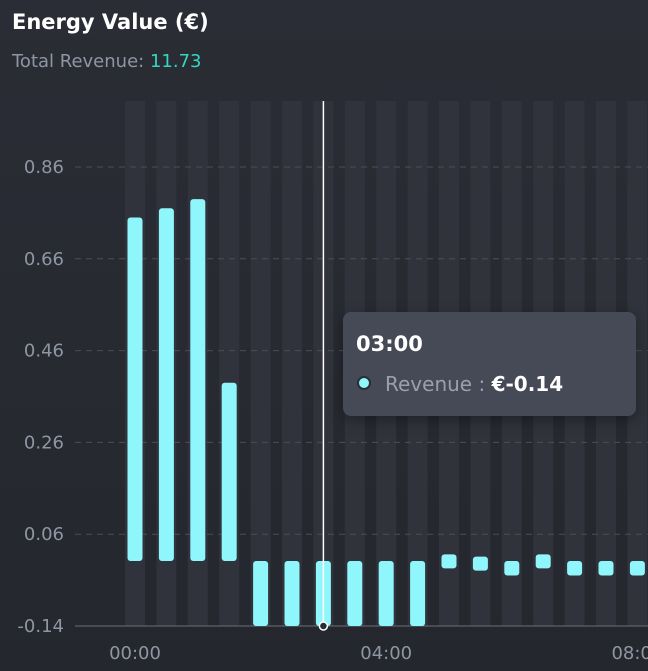  Describe the element at coordinates (44, 259) in the screenshot. I see `y-tick-label: 0.66` at that location.